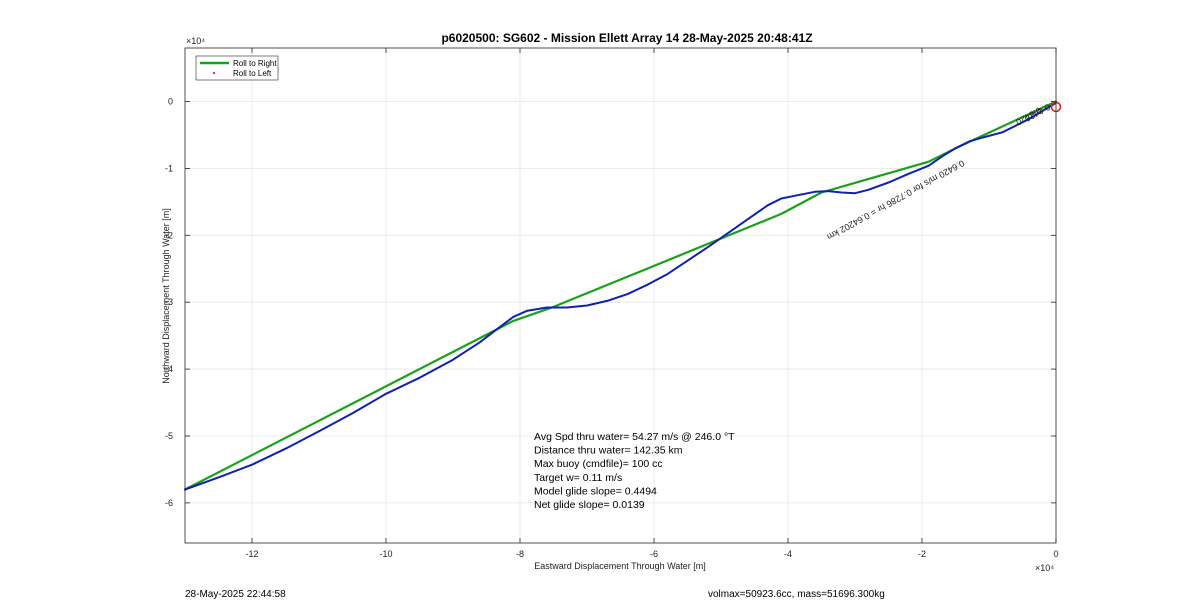 This screenshot has height=611, width=1200. Describe the element at coordinates (1055, 554) in the screenshot. I see `x-tick-label: 0` at that location.